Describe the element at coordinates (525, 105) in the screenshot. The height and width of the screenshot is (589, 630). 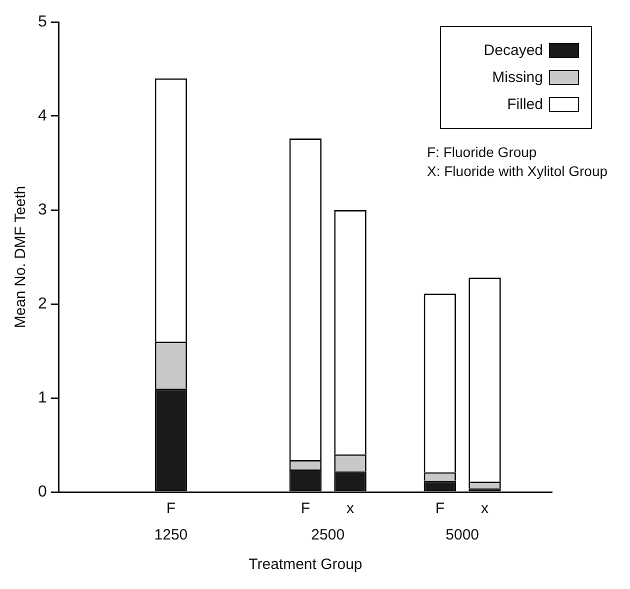
I see `legend-label: Filled` at that location.